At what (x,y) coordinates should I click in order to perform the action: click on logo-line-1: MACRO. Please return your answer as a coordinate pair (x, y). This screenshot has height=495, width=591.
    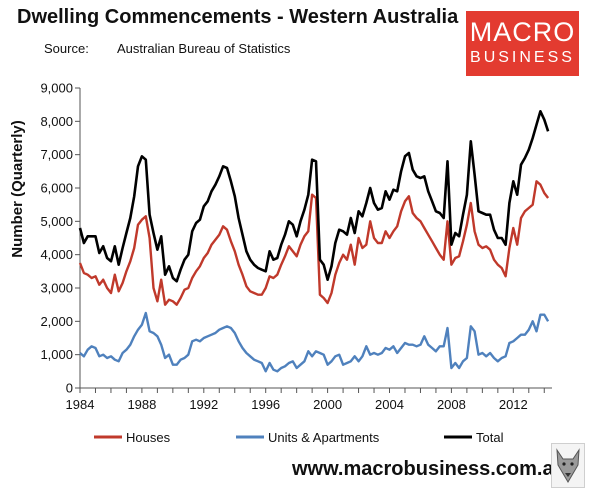
    Looking at the image, I should click on (522, 32).